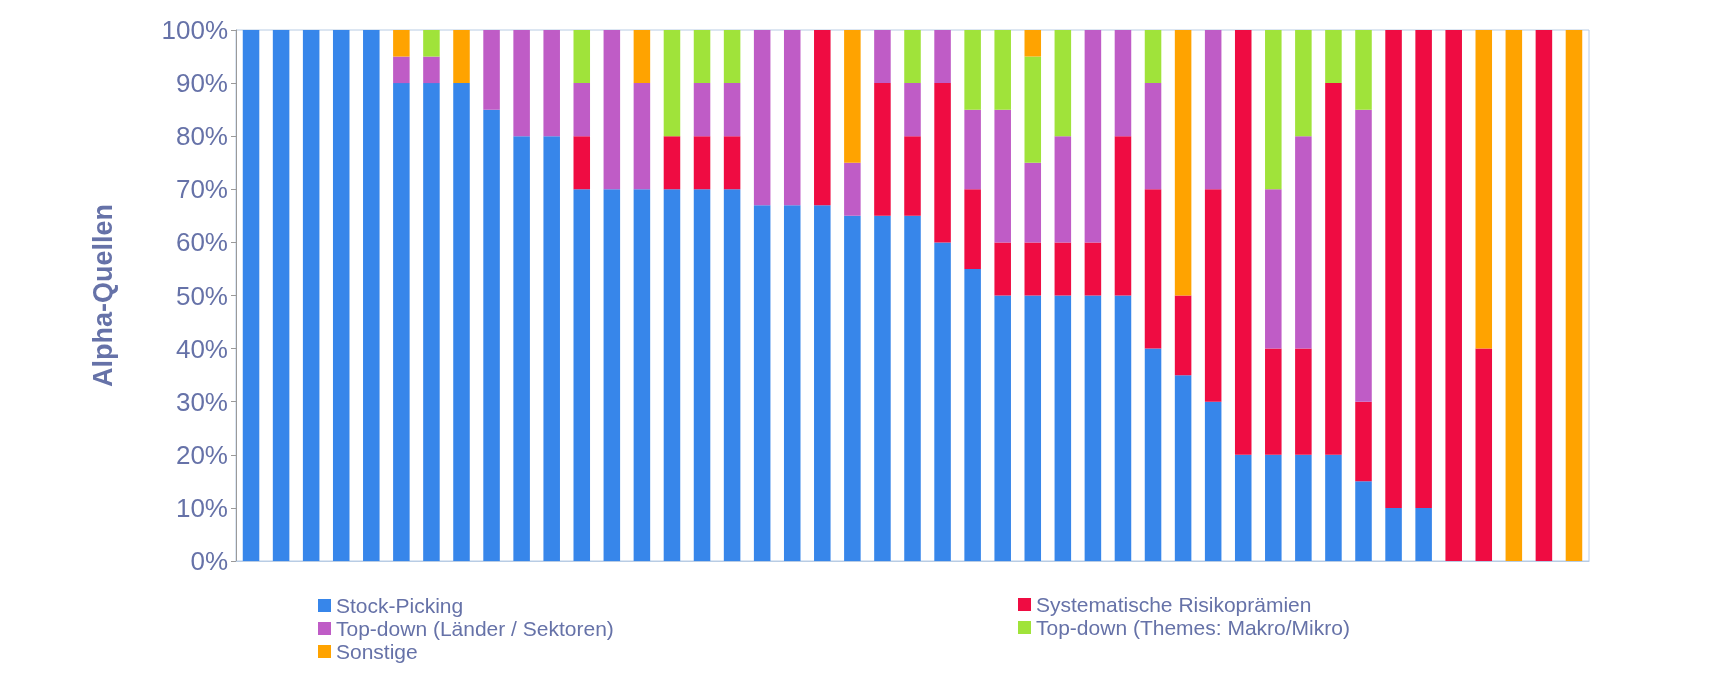  Describe the element at coordinates (1174, 604) in the screenshot. I see `legend-label: Systematische Risikoprämien` at that location.